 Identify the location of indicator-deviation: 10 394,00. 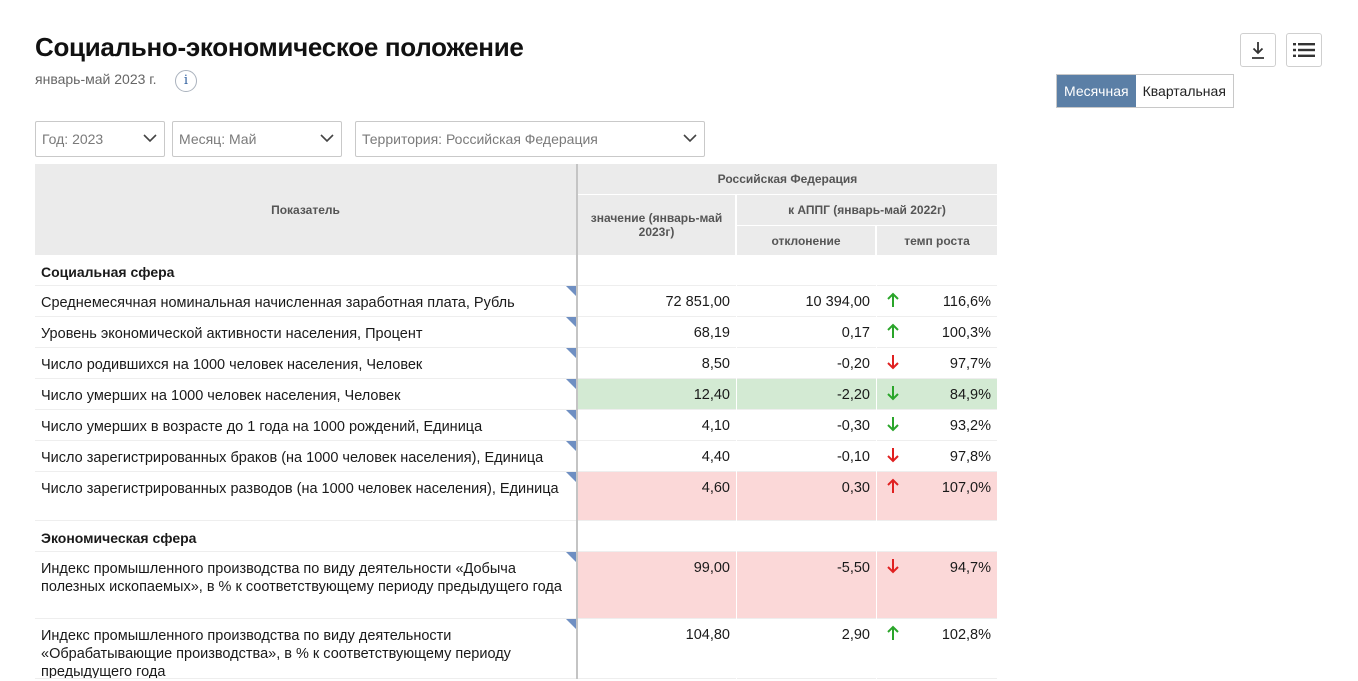
(837, 302).